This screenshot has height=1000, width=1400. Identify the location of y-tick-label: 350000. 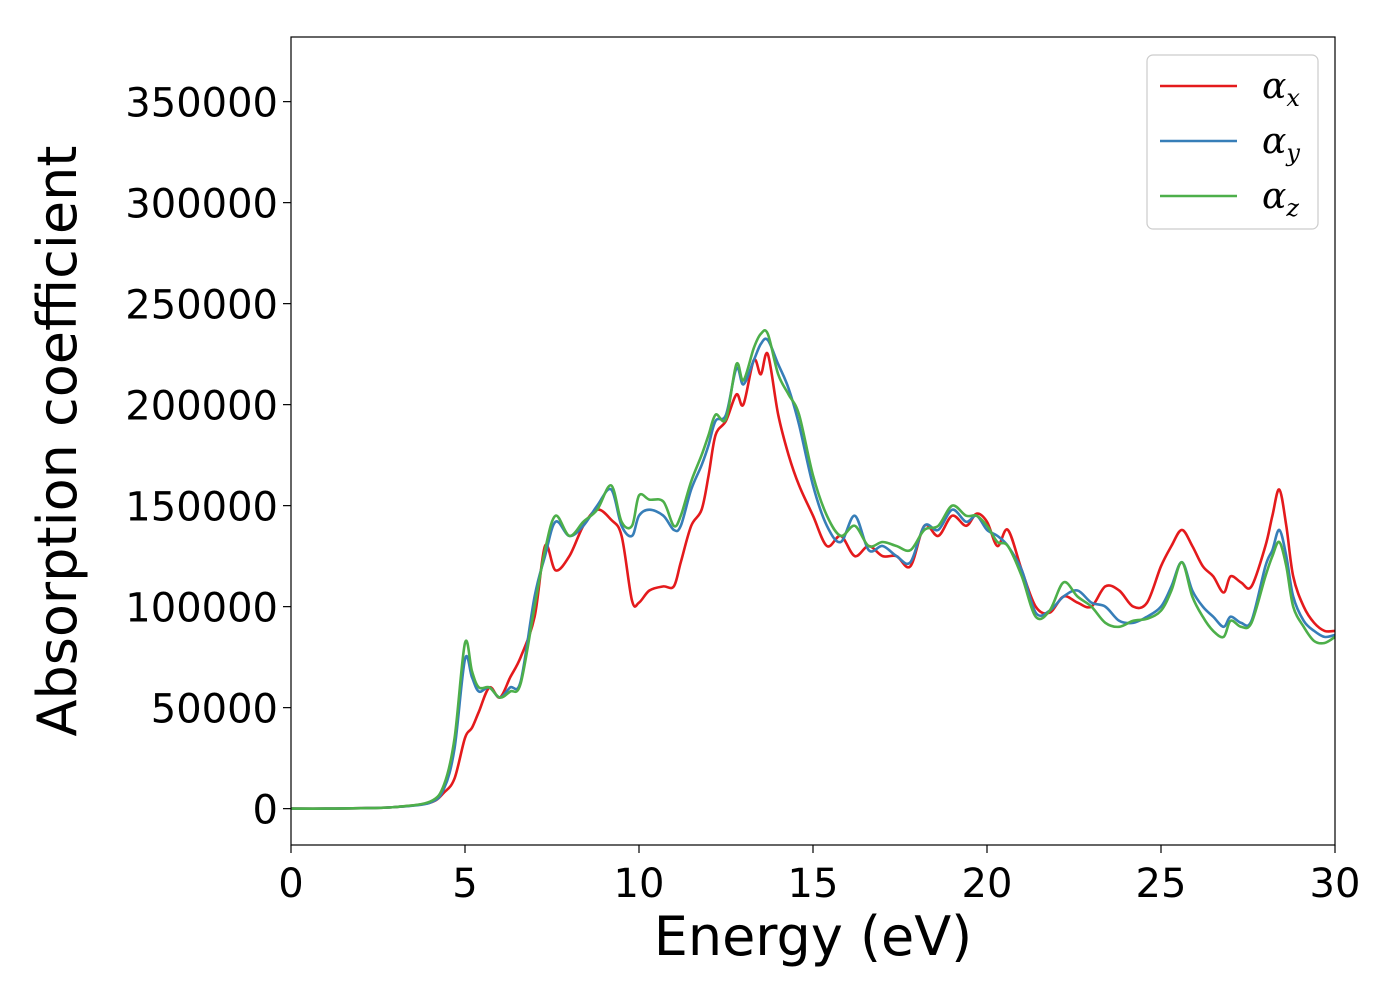
(201, 104).